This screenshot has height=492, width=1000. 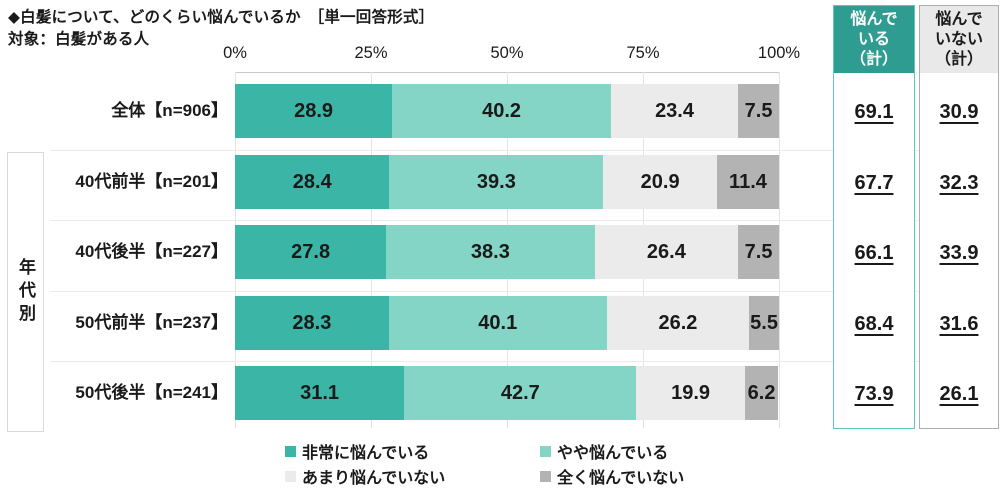 What do you see at coordinates (507, 53) in the screenshot?
I see `x-axis-tick-label: 50%` at bounding box center [507, 53].